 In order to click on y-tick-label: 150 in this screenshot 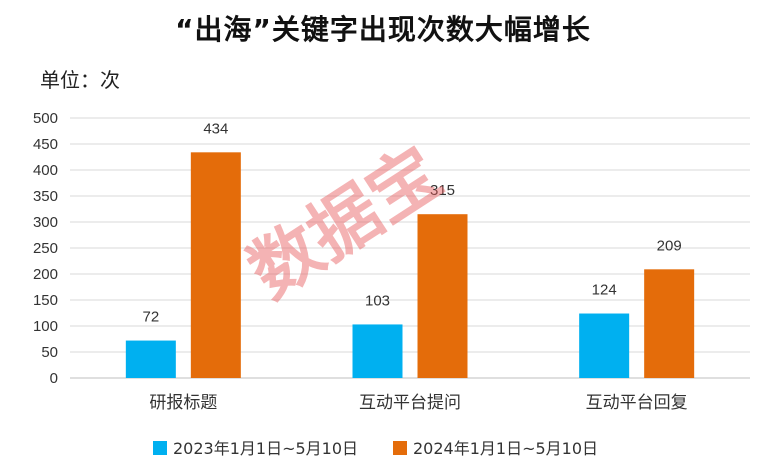, I will do `click(45, 300)`.